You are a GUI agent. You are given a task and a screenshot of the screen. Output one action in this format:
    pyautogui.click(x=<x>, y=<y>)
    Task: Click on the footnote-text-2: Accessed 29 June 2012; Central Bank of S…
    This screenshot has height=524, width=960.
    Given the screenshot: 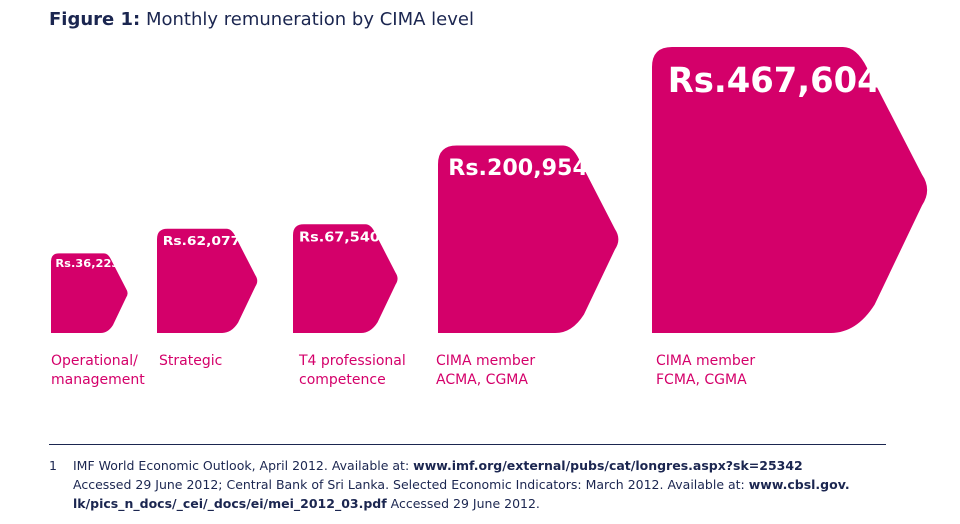 What is the action you would take?
    pyautogui.click(x=411, y=484)
    